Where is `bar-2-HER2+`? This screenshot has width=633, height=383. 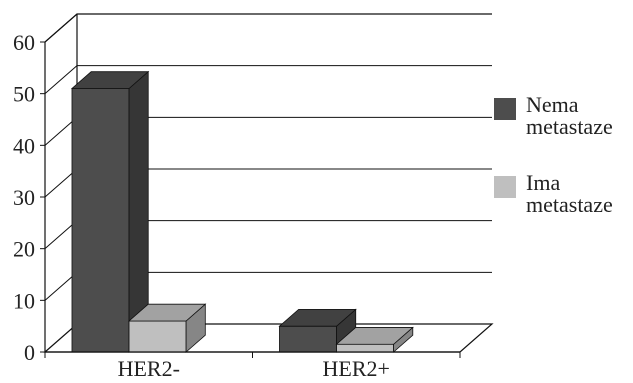 bar-2-HER2+ is located at coordinates (374, 339).